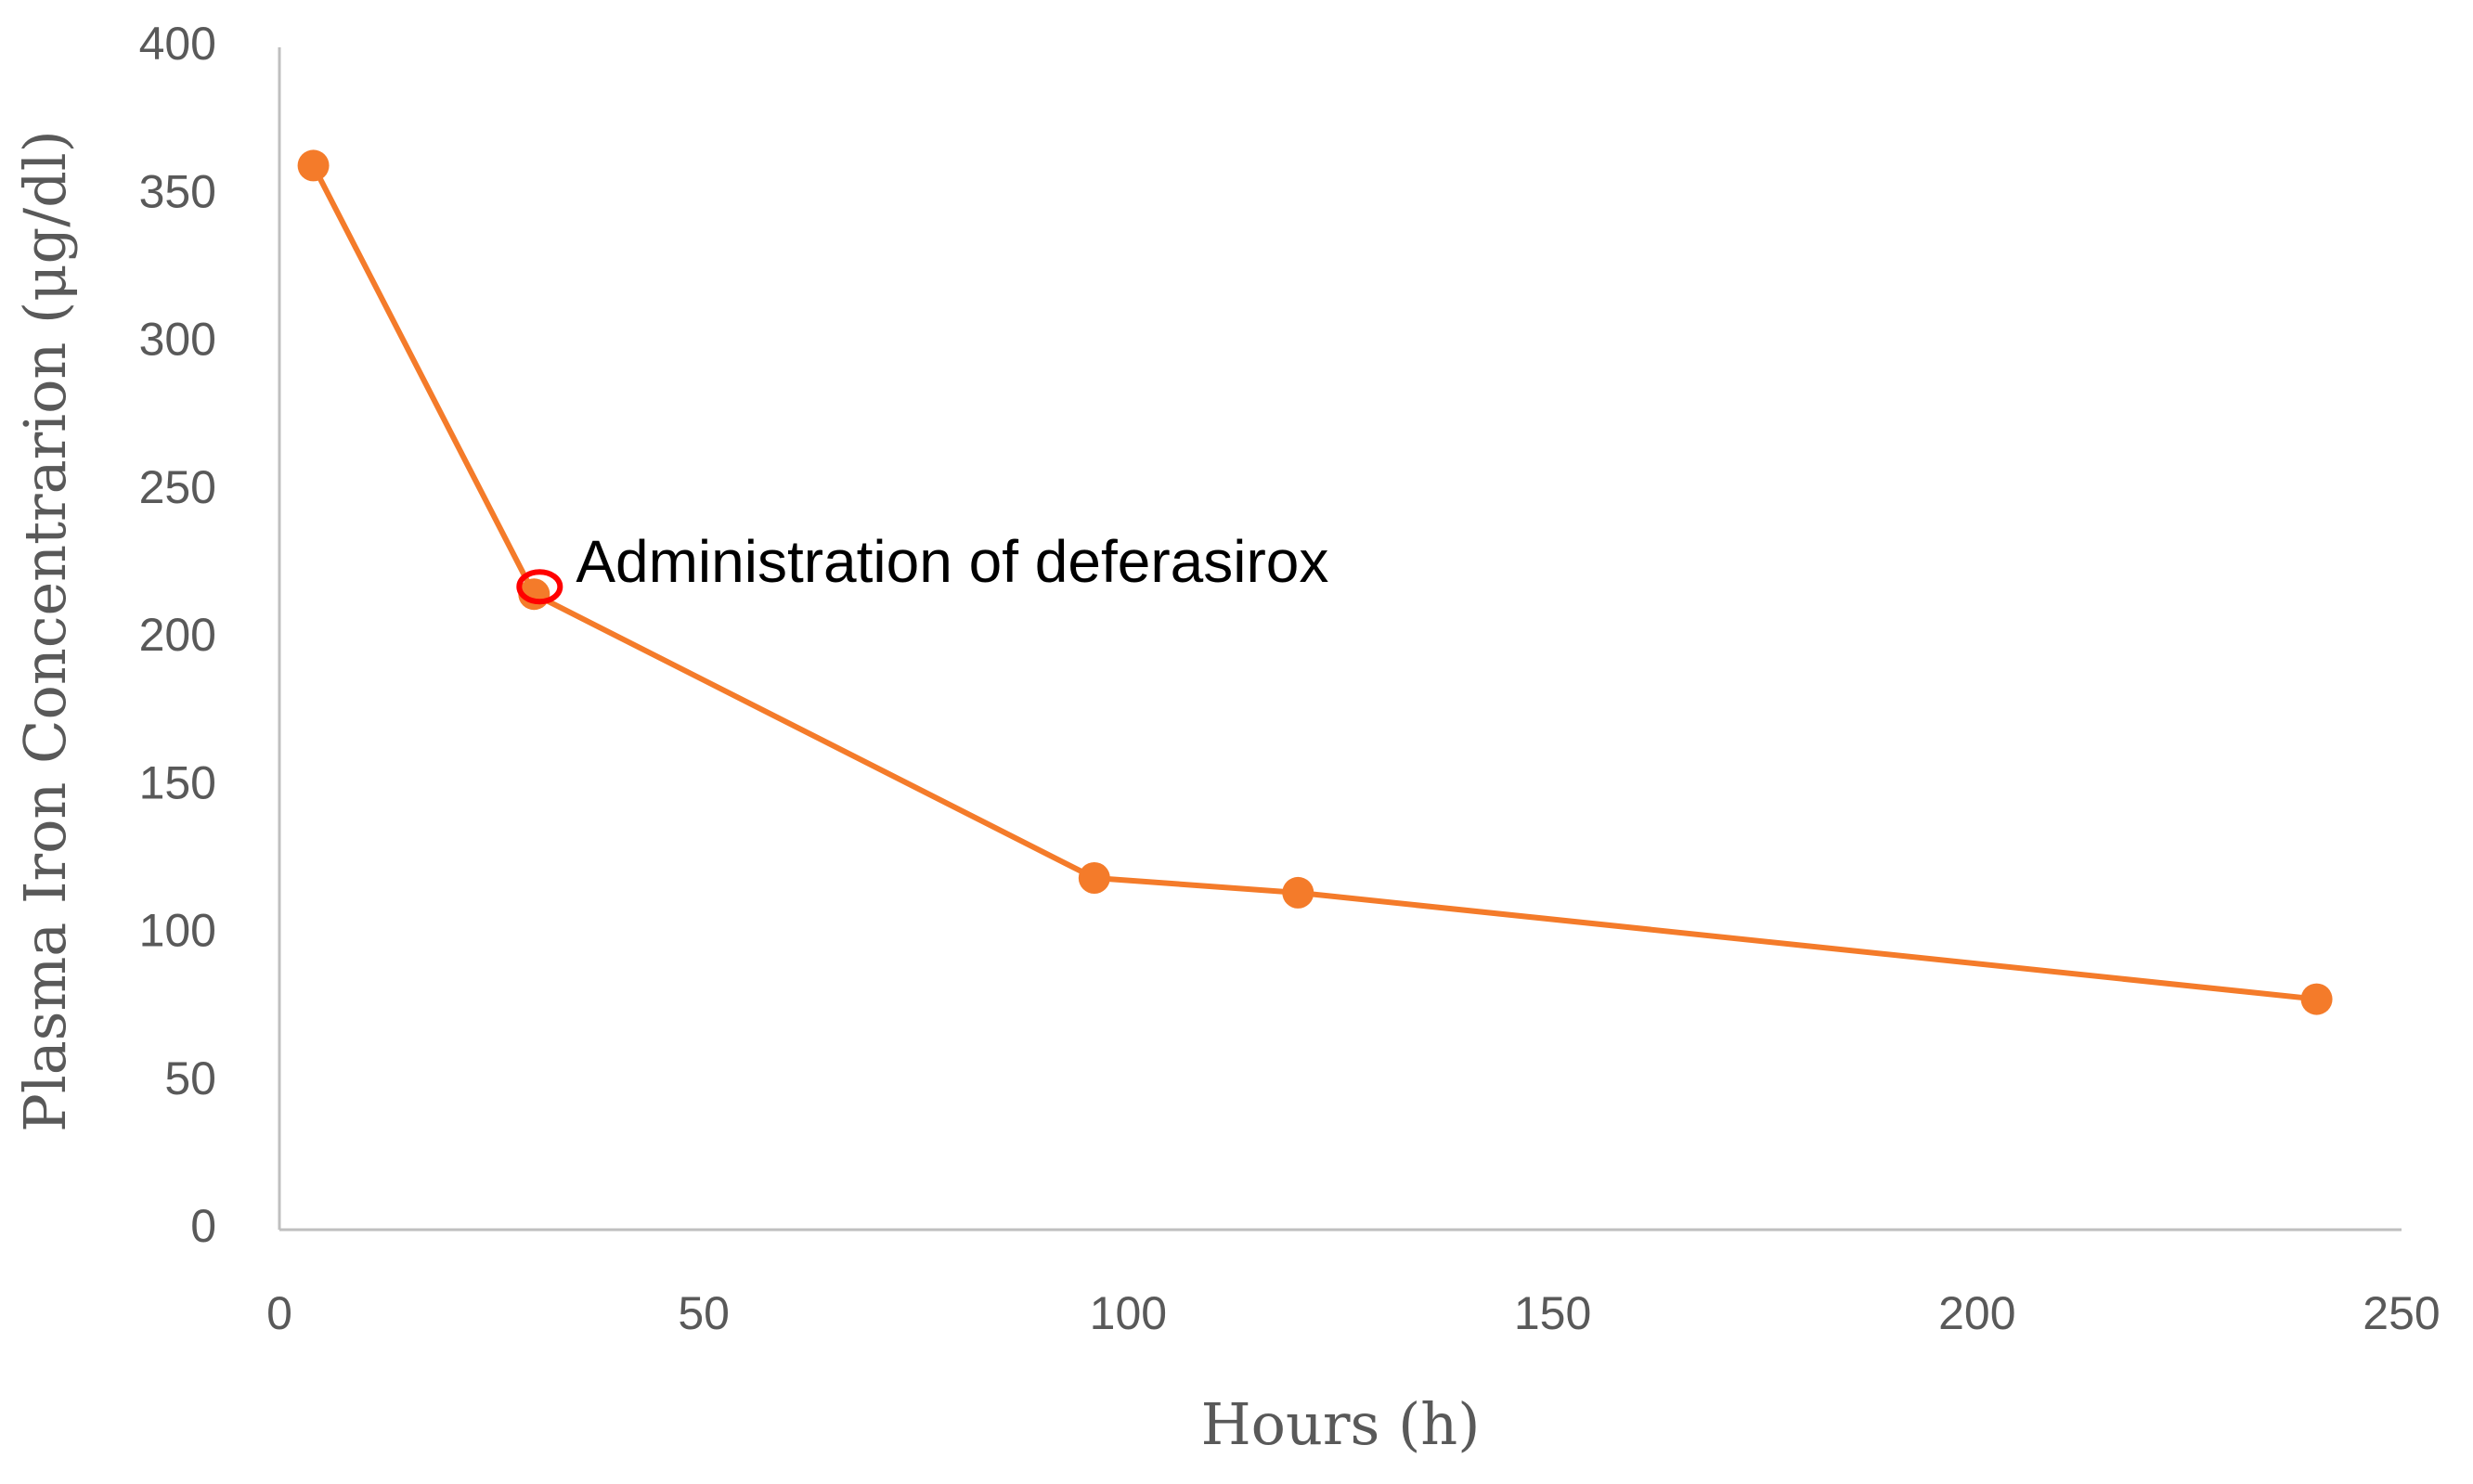 Image resolution: width=2473 pixels, height=1484 pixels. What do you see at coordinates (704, 1313) in the screenshot?
I see `x-tick-label: 50` at bounding box center [704, 1313].